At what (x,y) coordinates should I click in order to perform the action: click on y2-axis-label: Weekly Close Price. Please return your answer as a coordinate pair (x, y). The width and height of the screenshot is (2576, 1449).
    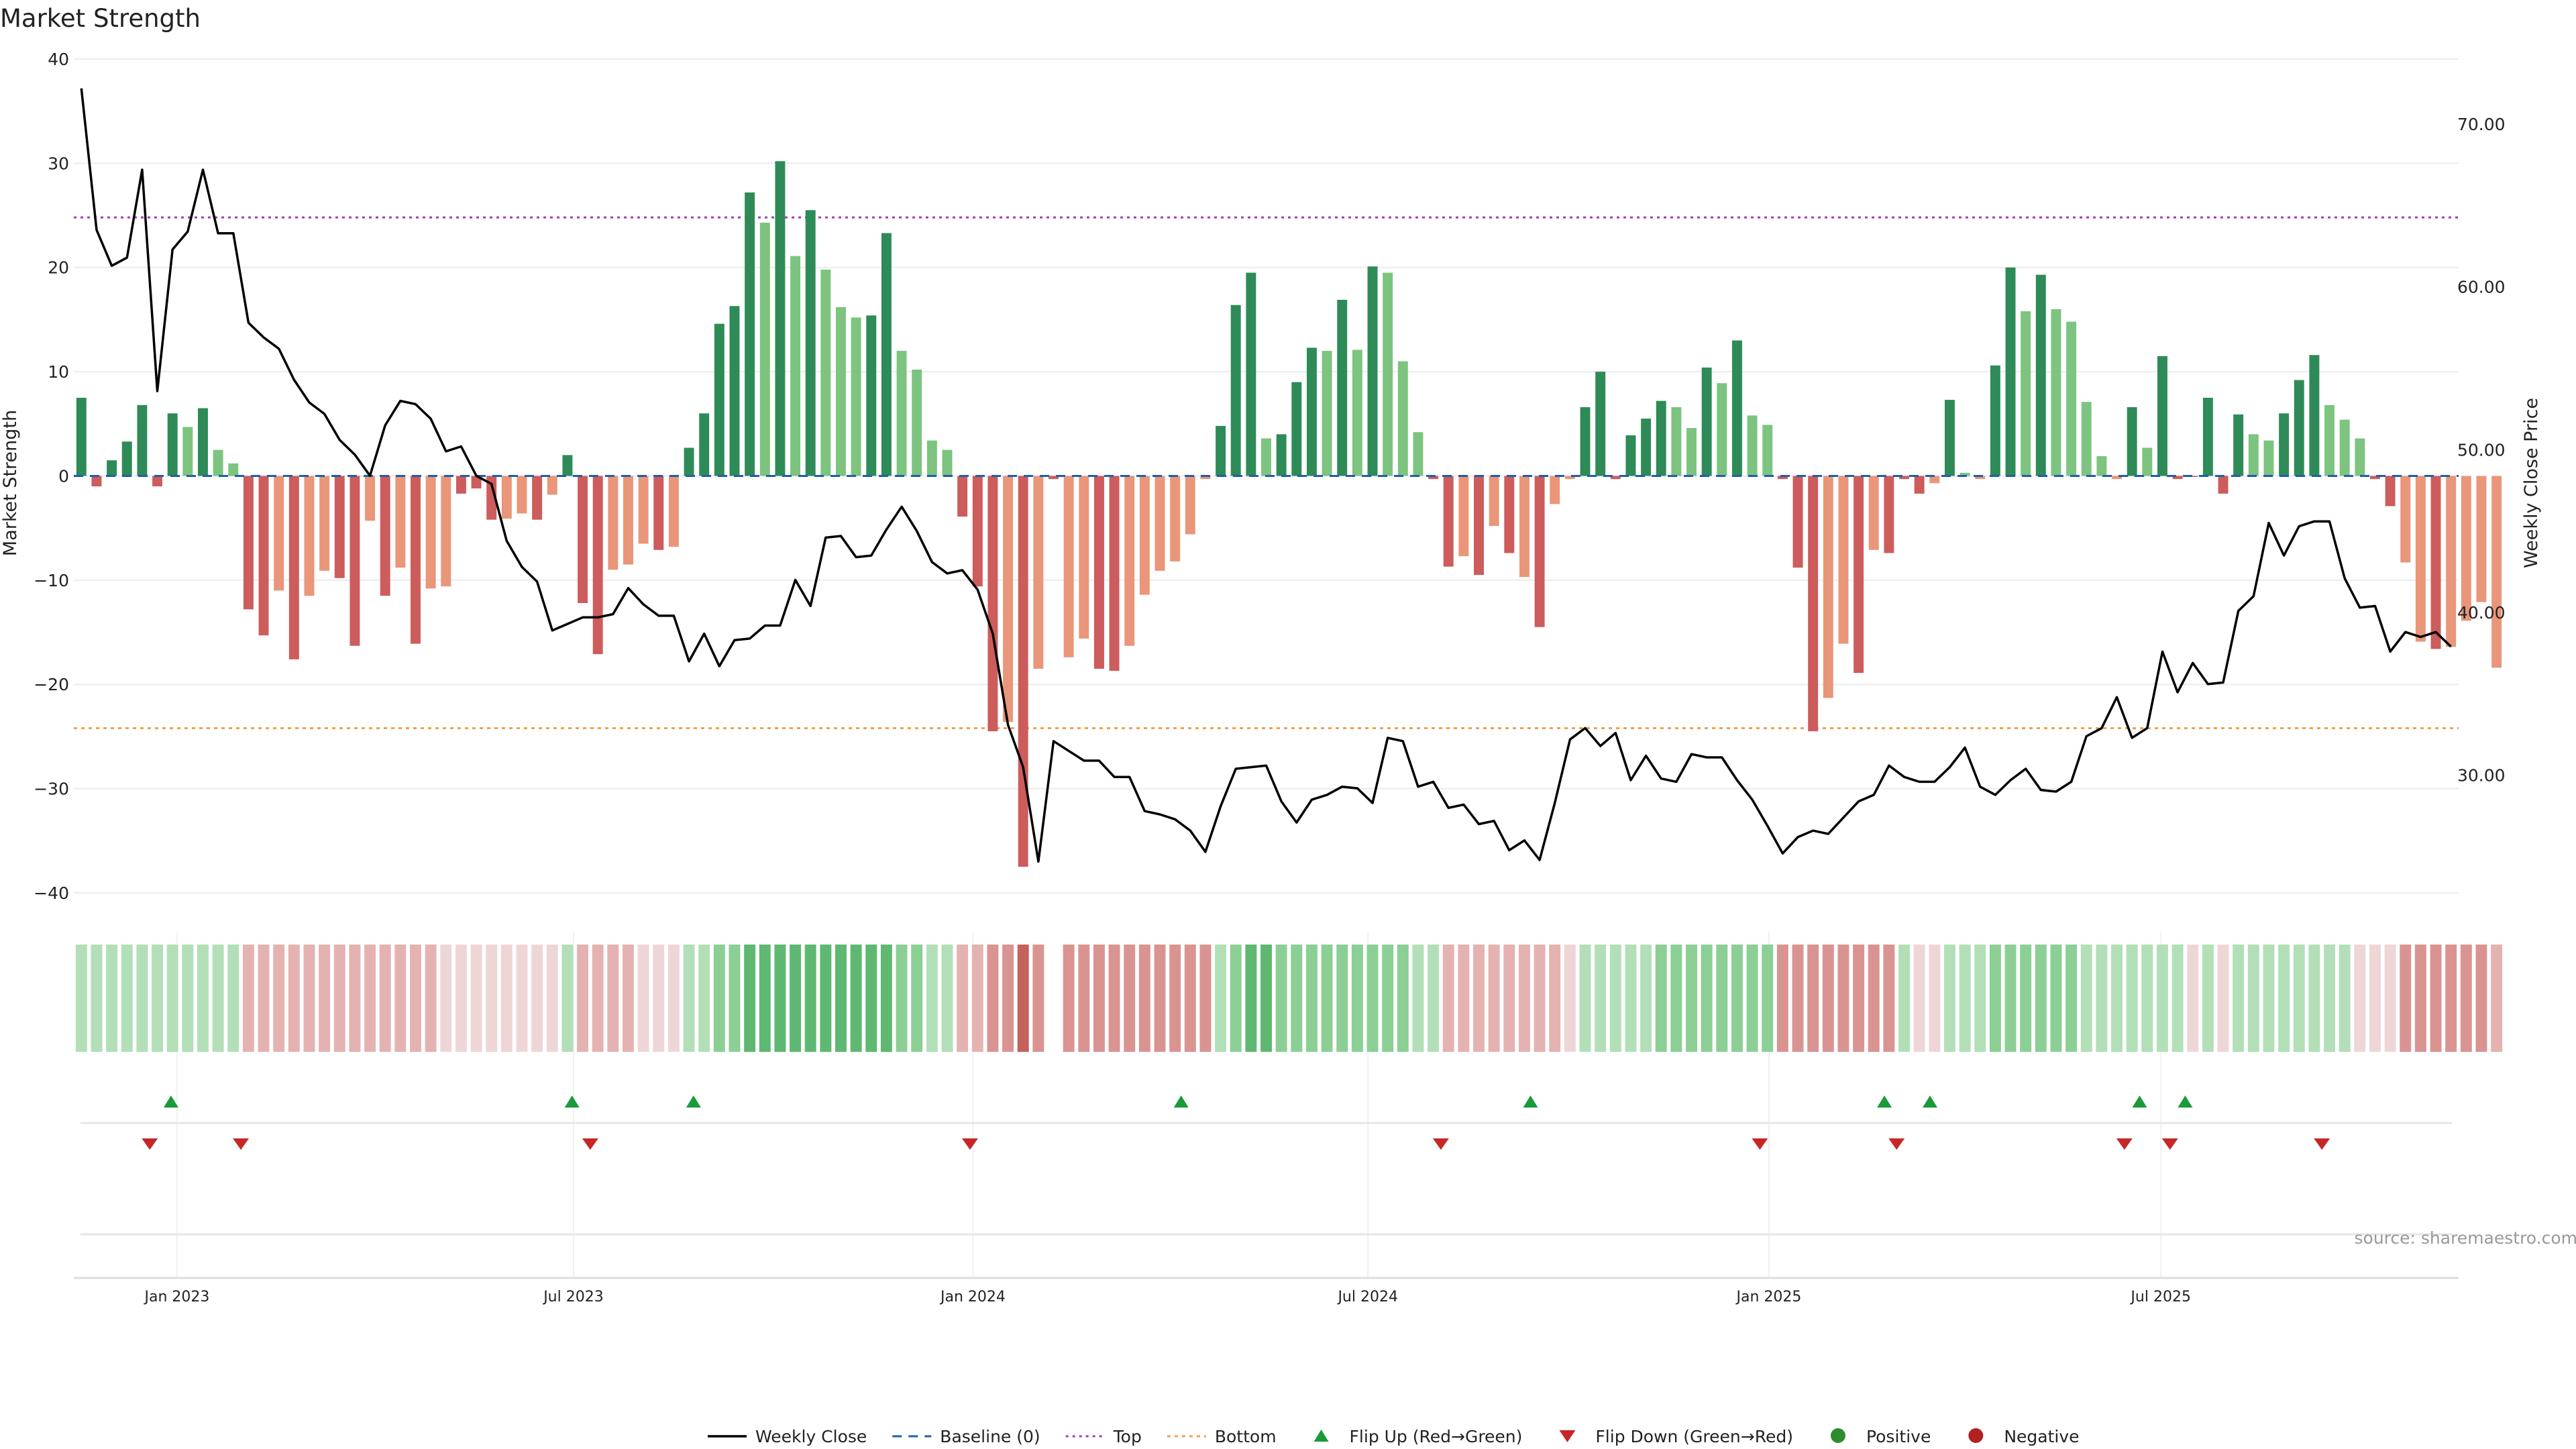
    Looking at the image, I should click on (2531, 483).